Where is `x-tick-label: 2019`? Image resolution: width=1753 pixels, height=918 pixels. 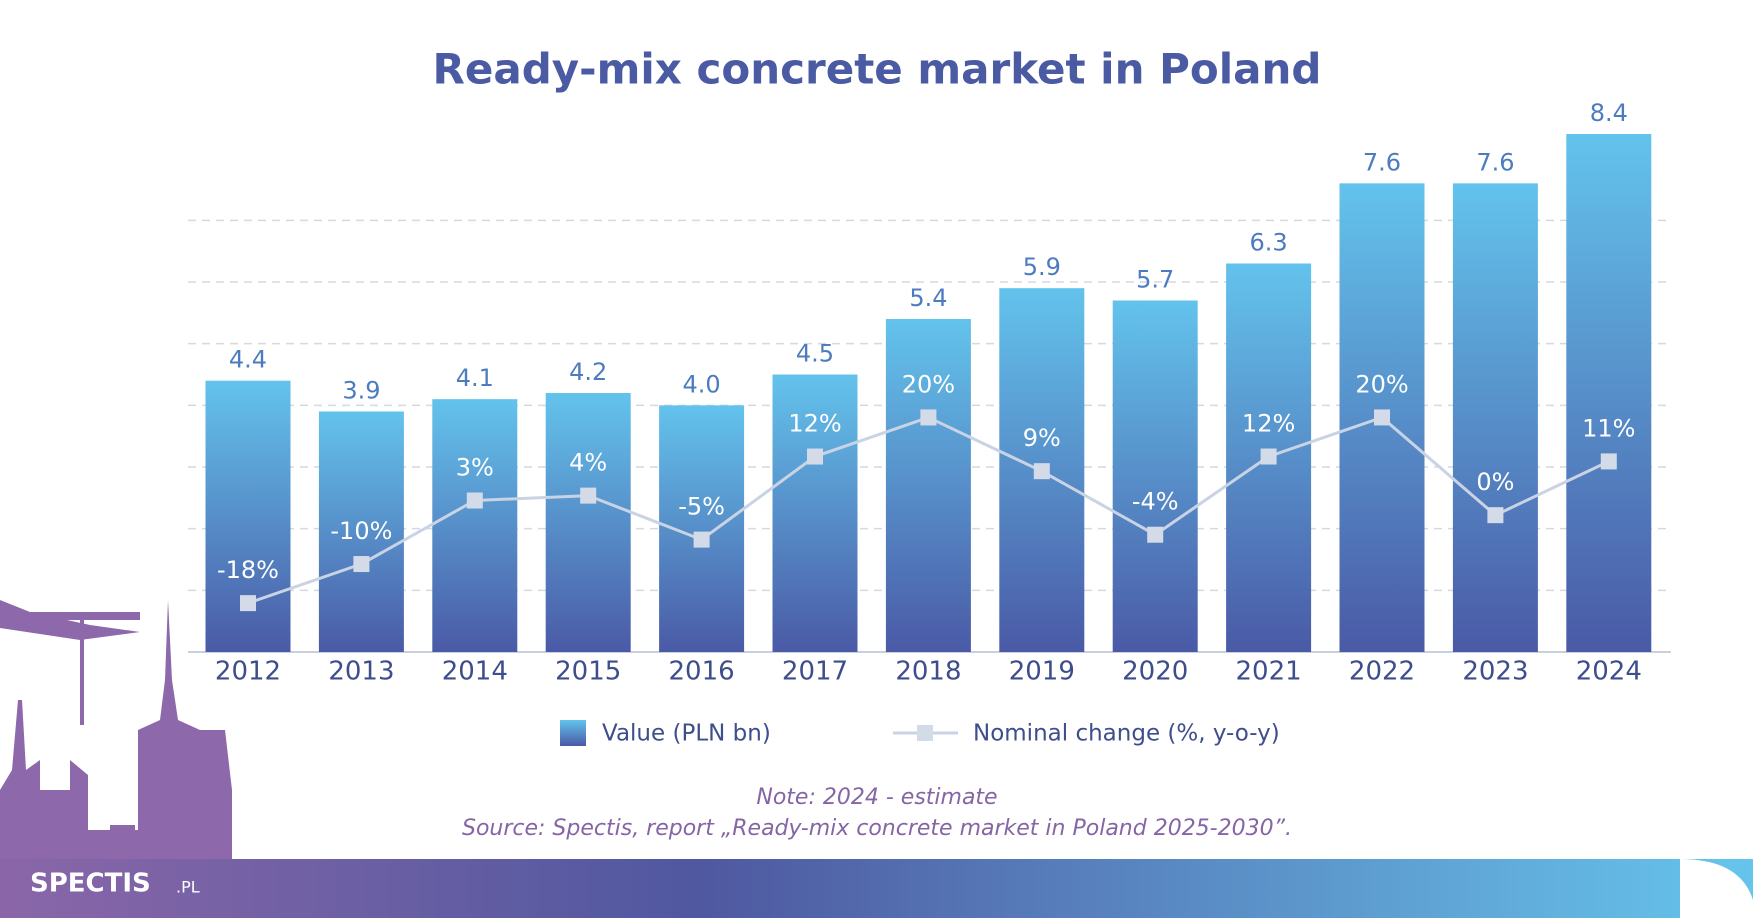 x-tick-label: 2019 is located at coordinates (1042, 672).